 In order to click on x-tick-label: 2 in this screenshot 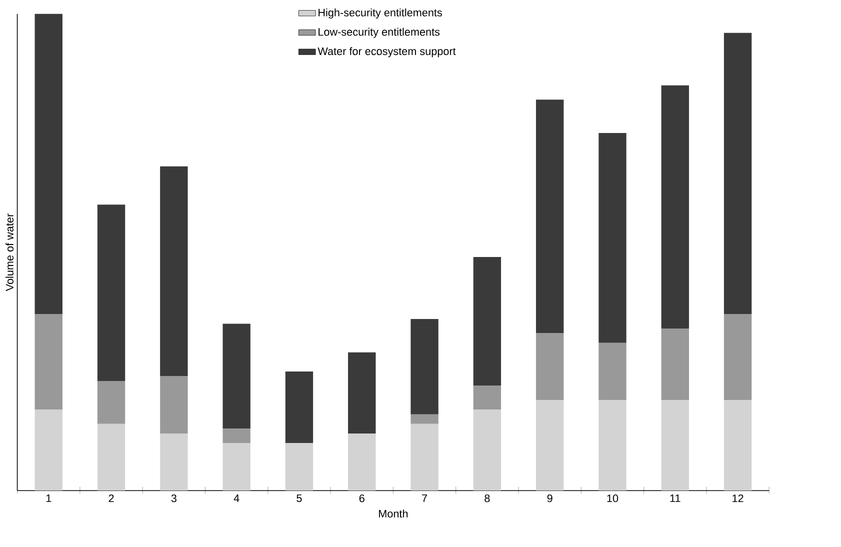, I will do `click(111, 498)`.